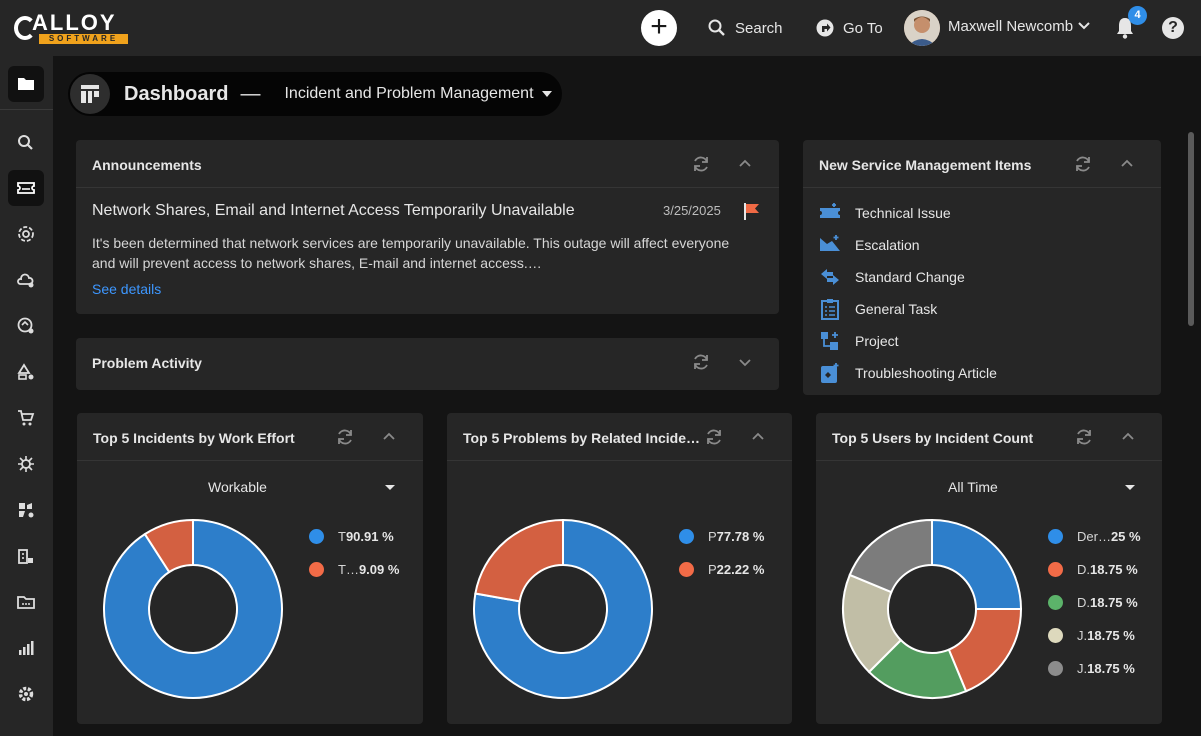 This screenshot has height=736, width=1201. Describe the element at coordinates (745, 362) in the screenshot. I see `expand-button` at that location.